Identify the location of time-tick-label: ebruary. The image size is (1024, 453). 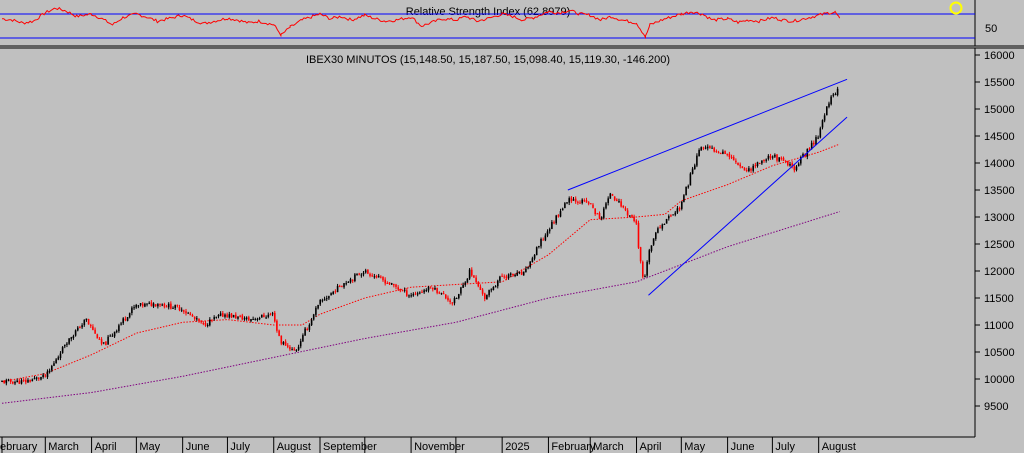
(19, 447).